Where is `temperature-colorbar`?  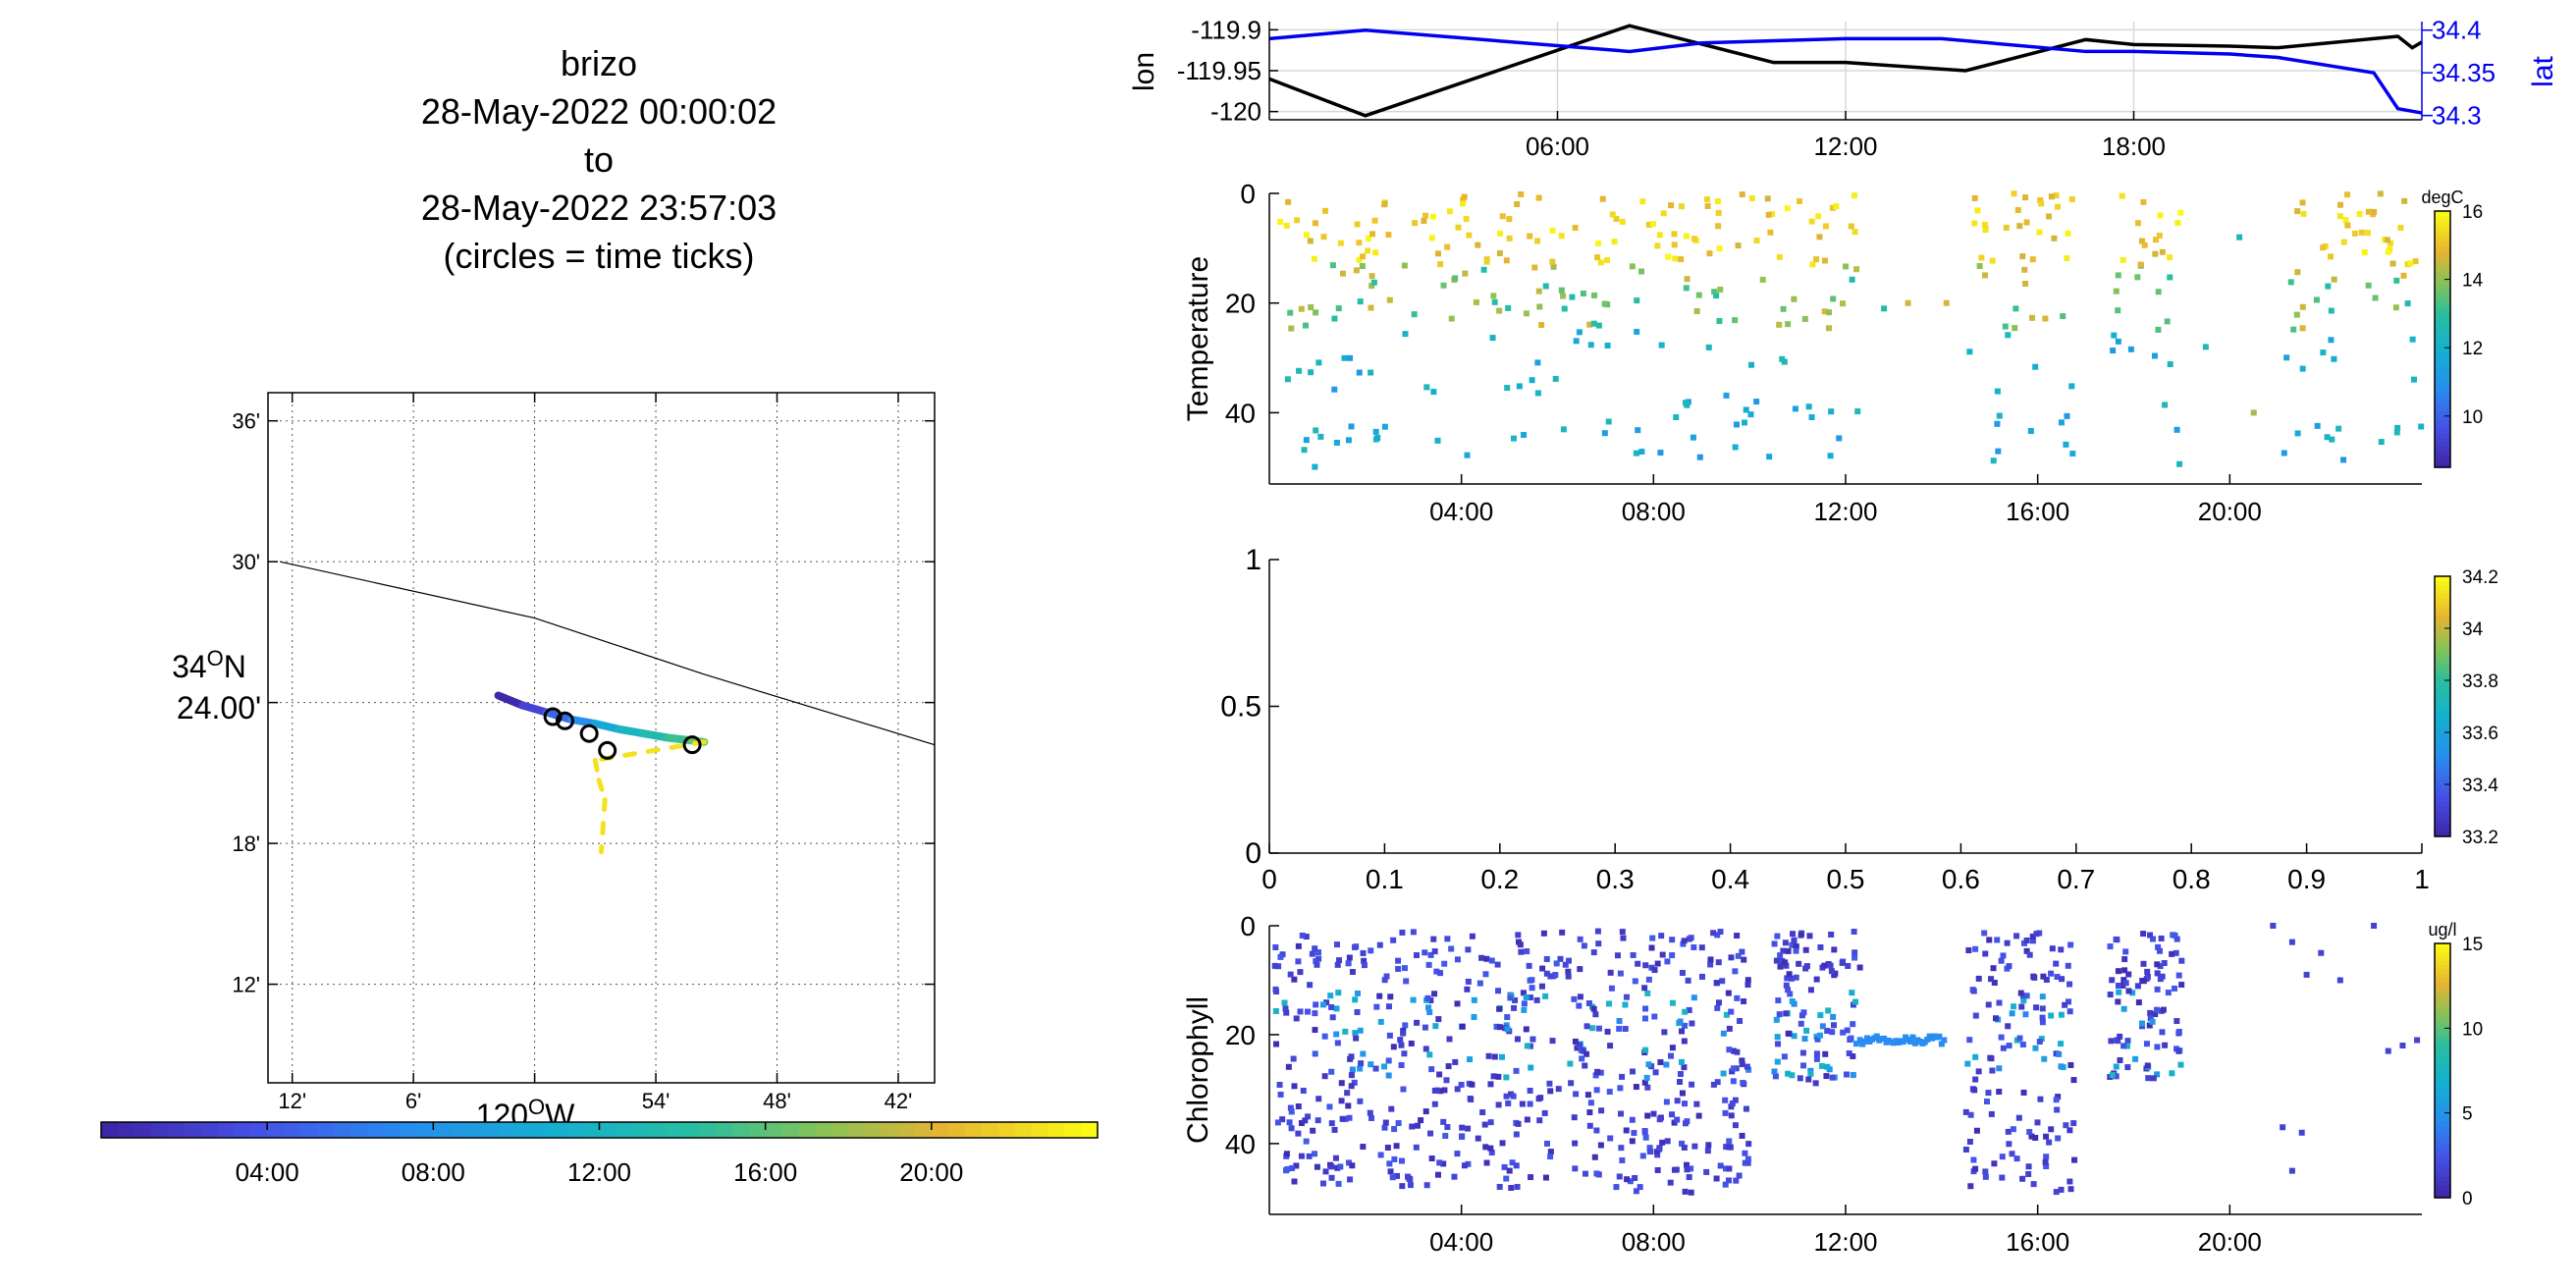 temperature-colorbar is located at coordinates (2442, 339).